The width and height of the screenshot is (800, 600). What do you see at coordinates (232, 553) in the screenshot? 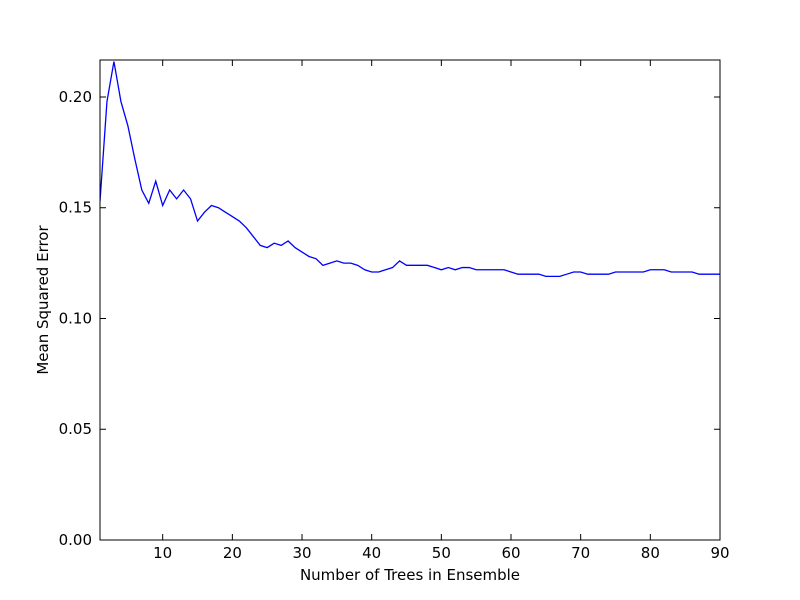
I see `x-tick-label: 20` at bounding box center [232, 553].